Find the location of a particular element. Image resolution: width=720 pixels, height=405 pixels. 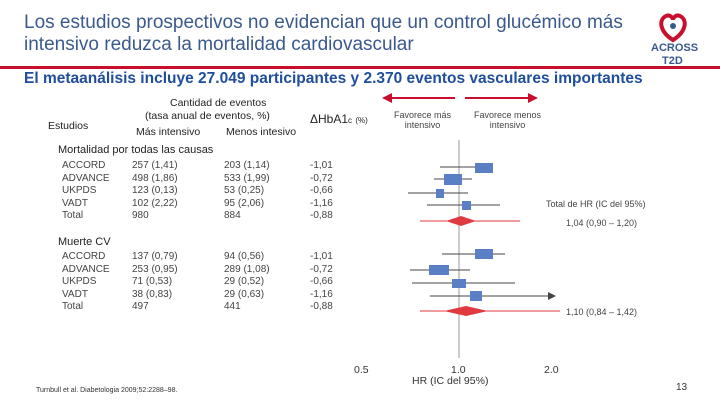

header-less-intensive: Menos intesivo is located at coordinates (261, 132).